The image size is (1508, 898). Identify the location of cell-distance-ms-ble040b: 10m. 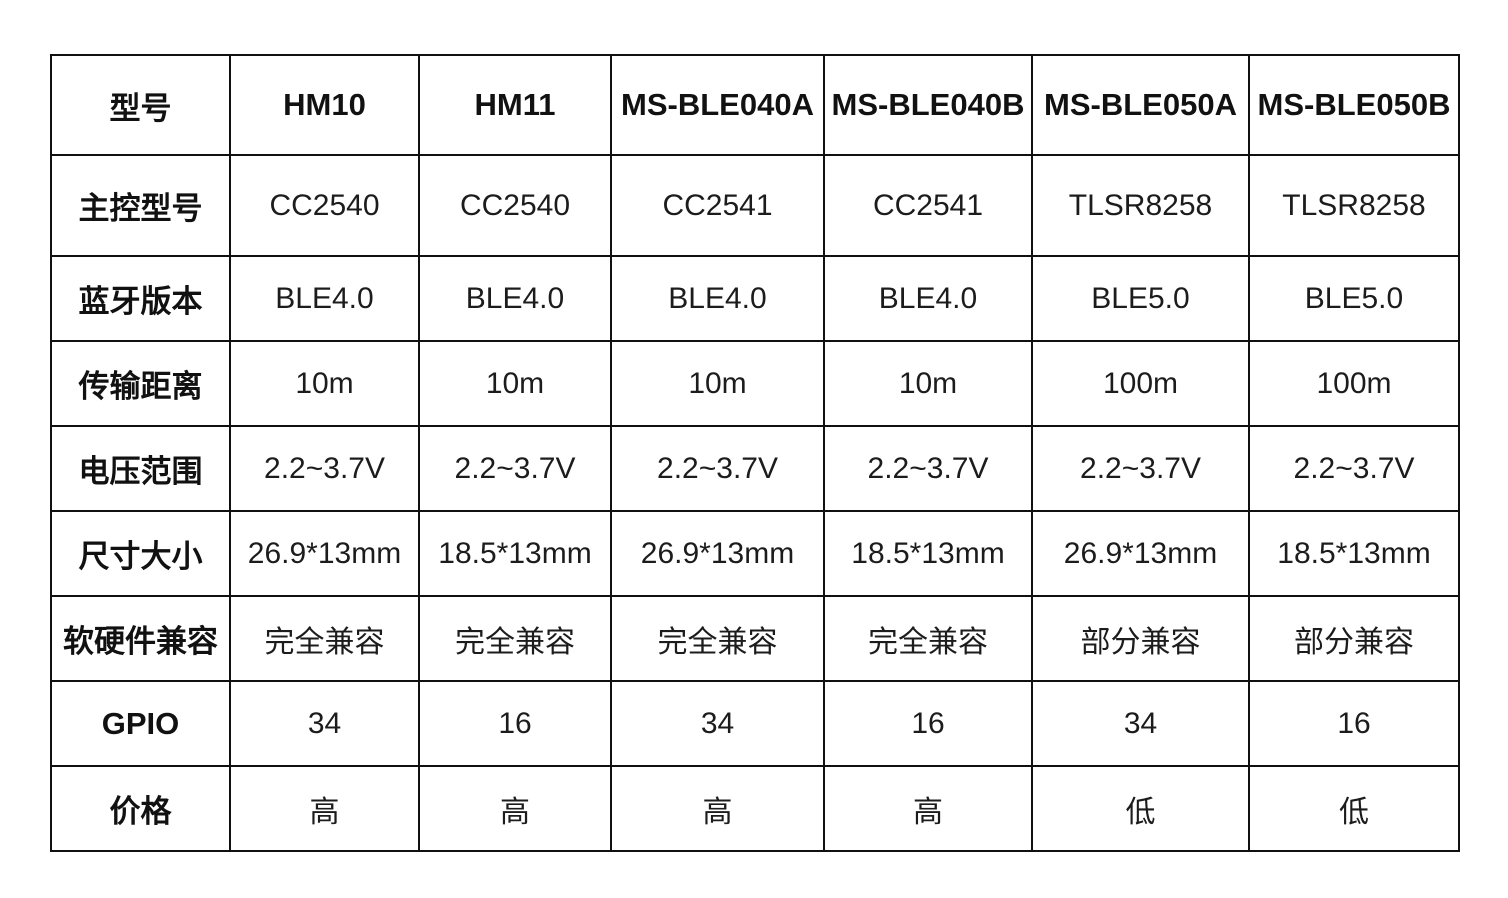
(928, 383).